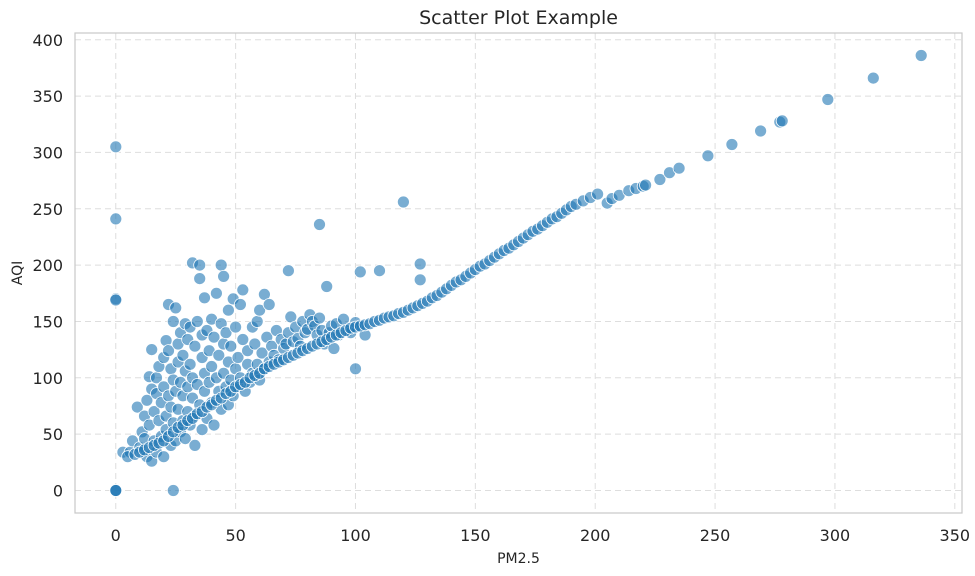 This screenshot has width=975, height=576. Describe the element at coordinates (47, 378) in the screenshot. I see `y-tick-label: 100` at that location.